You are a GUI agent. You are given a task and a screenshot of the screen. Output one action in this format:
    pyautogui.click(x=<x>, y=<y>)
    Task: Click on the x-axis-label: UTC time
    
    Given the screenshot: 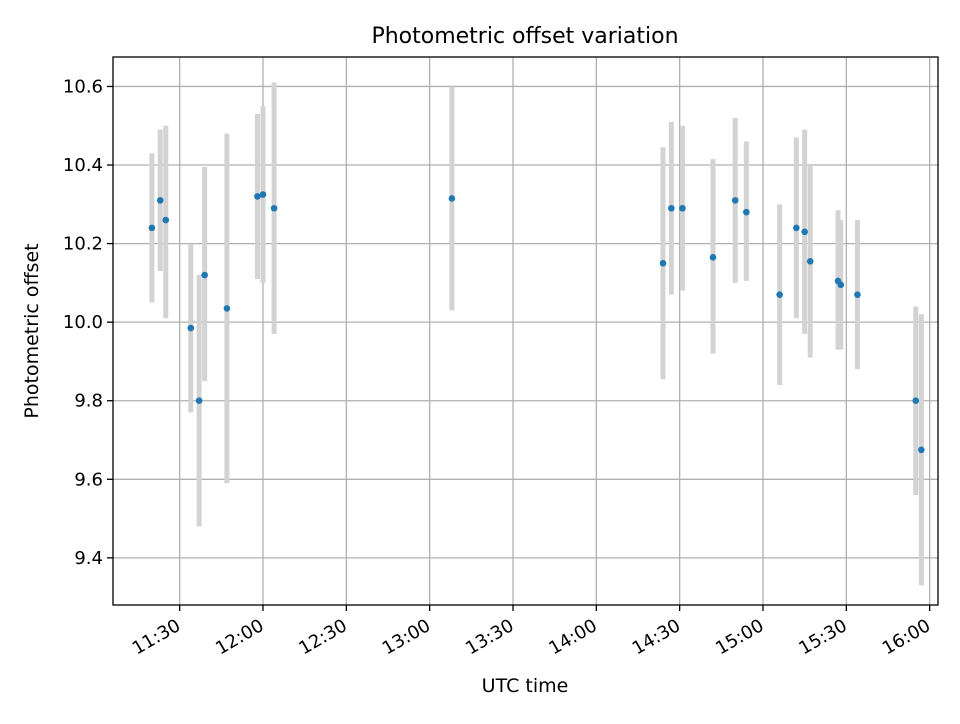 What is the action you would take?
    pyautogui.click(x=525, y=686)
    